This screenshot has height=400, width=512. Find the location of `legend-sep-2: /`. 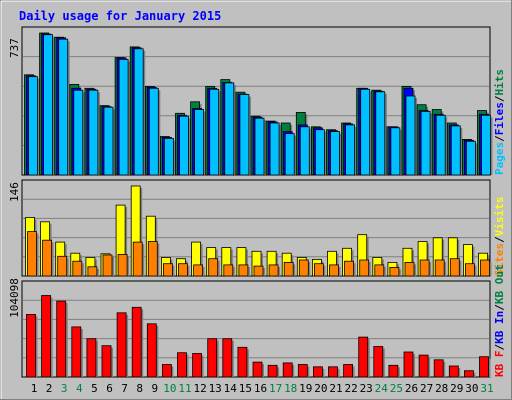

legend-sep-2: / is located at coordinates (499, 98).